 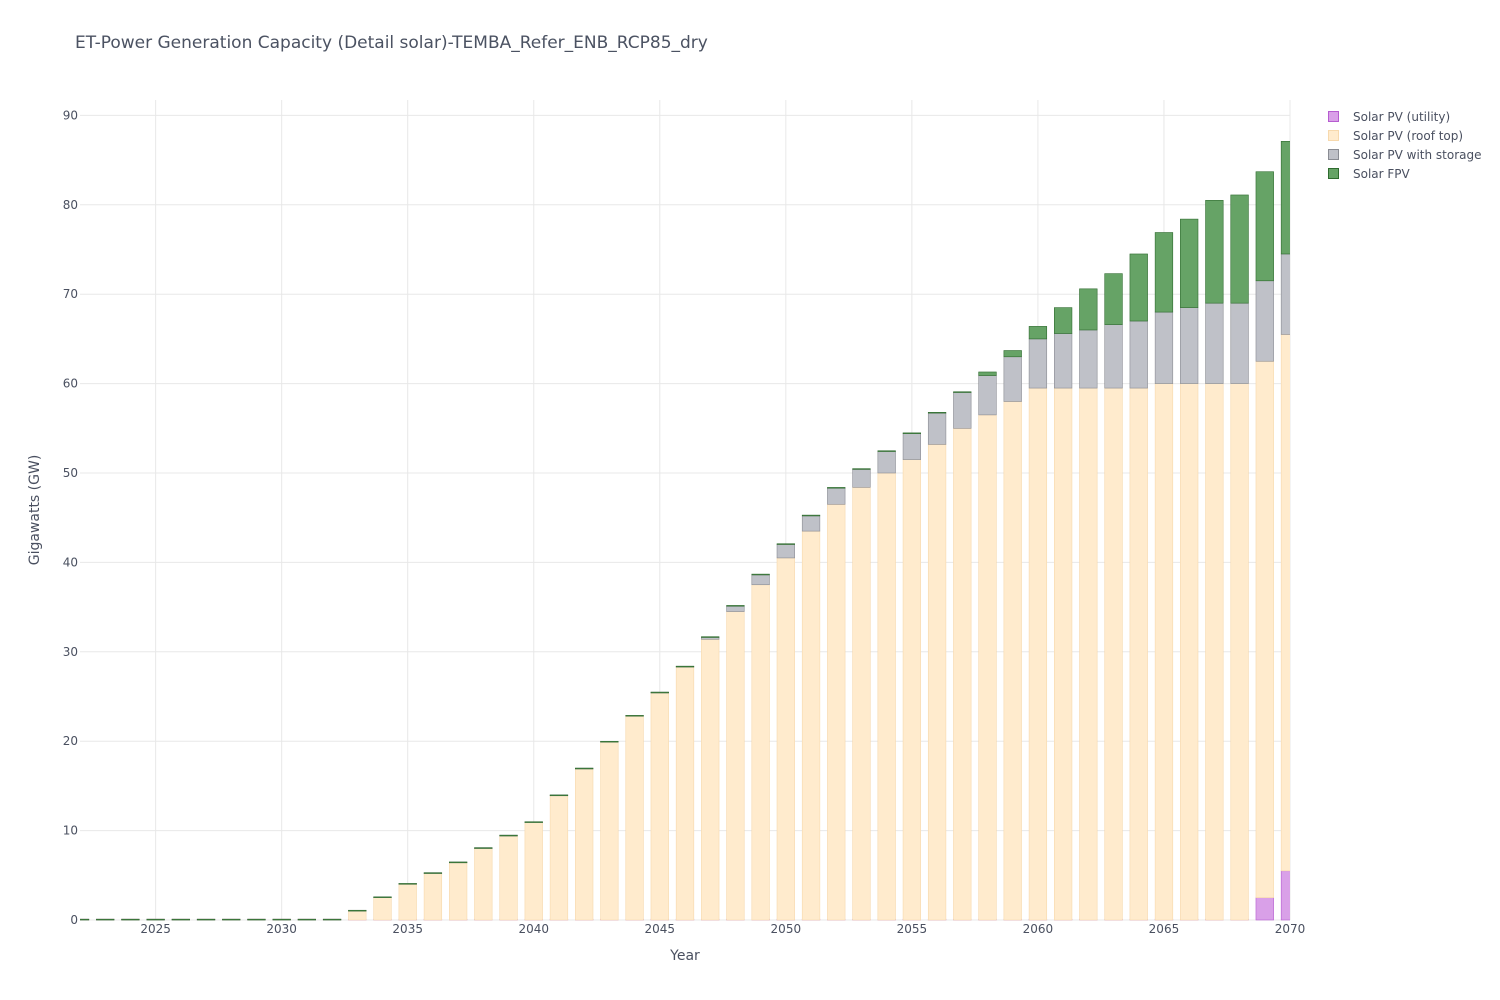 I want to click on legend-item: Solar PV (utility), so click(x=1405, y=116).